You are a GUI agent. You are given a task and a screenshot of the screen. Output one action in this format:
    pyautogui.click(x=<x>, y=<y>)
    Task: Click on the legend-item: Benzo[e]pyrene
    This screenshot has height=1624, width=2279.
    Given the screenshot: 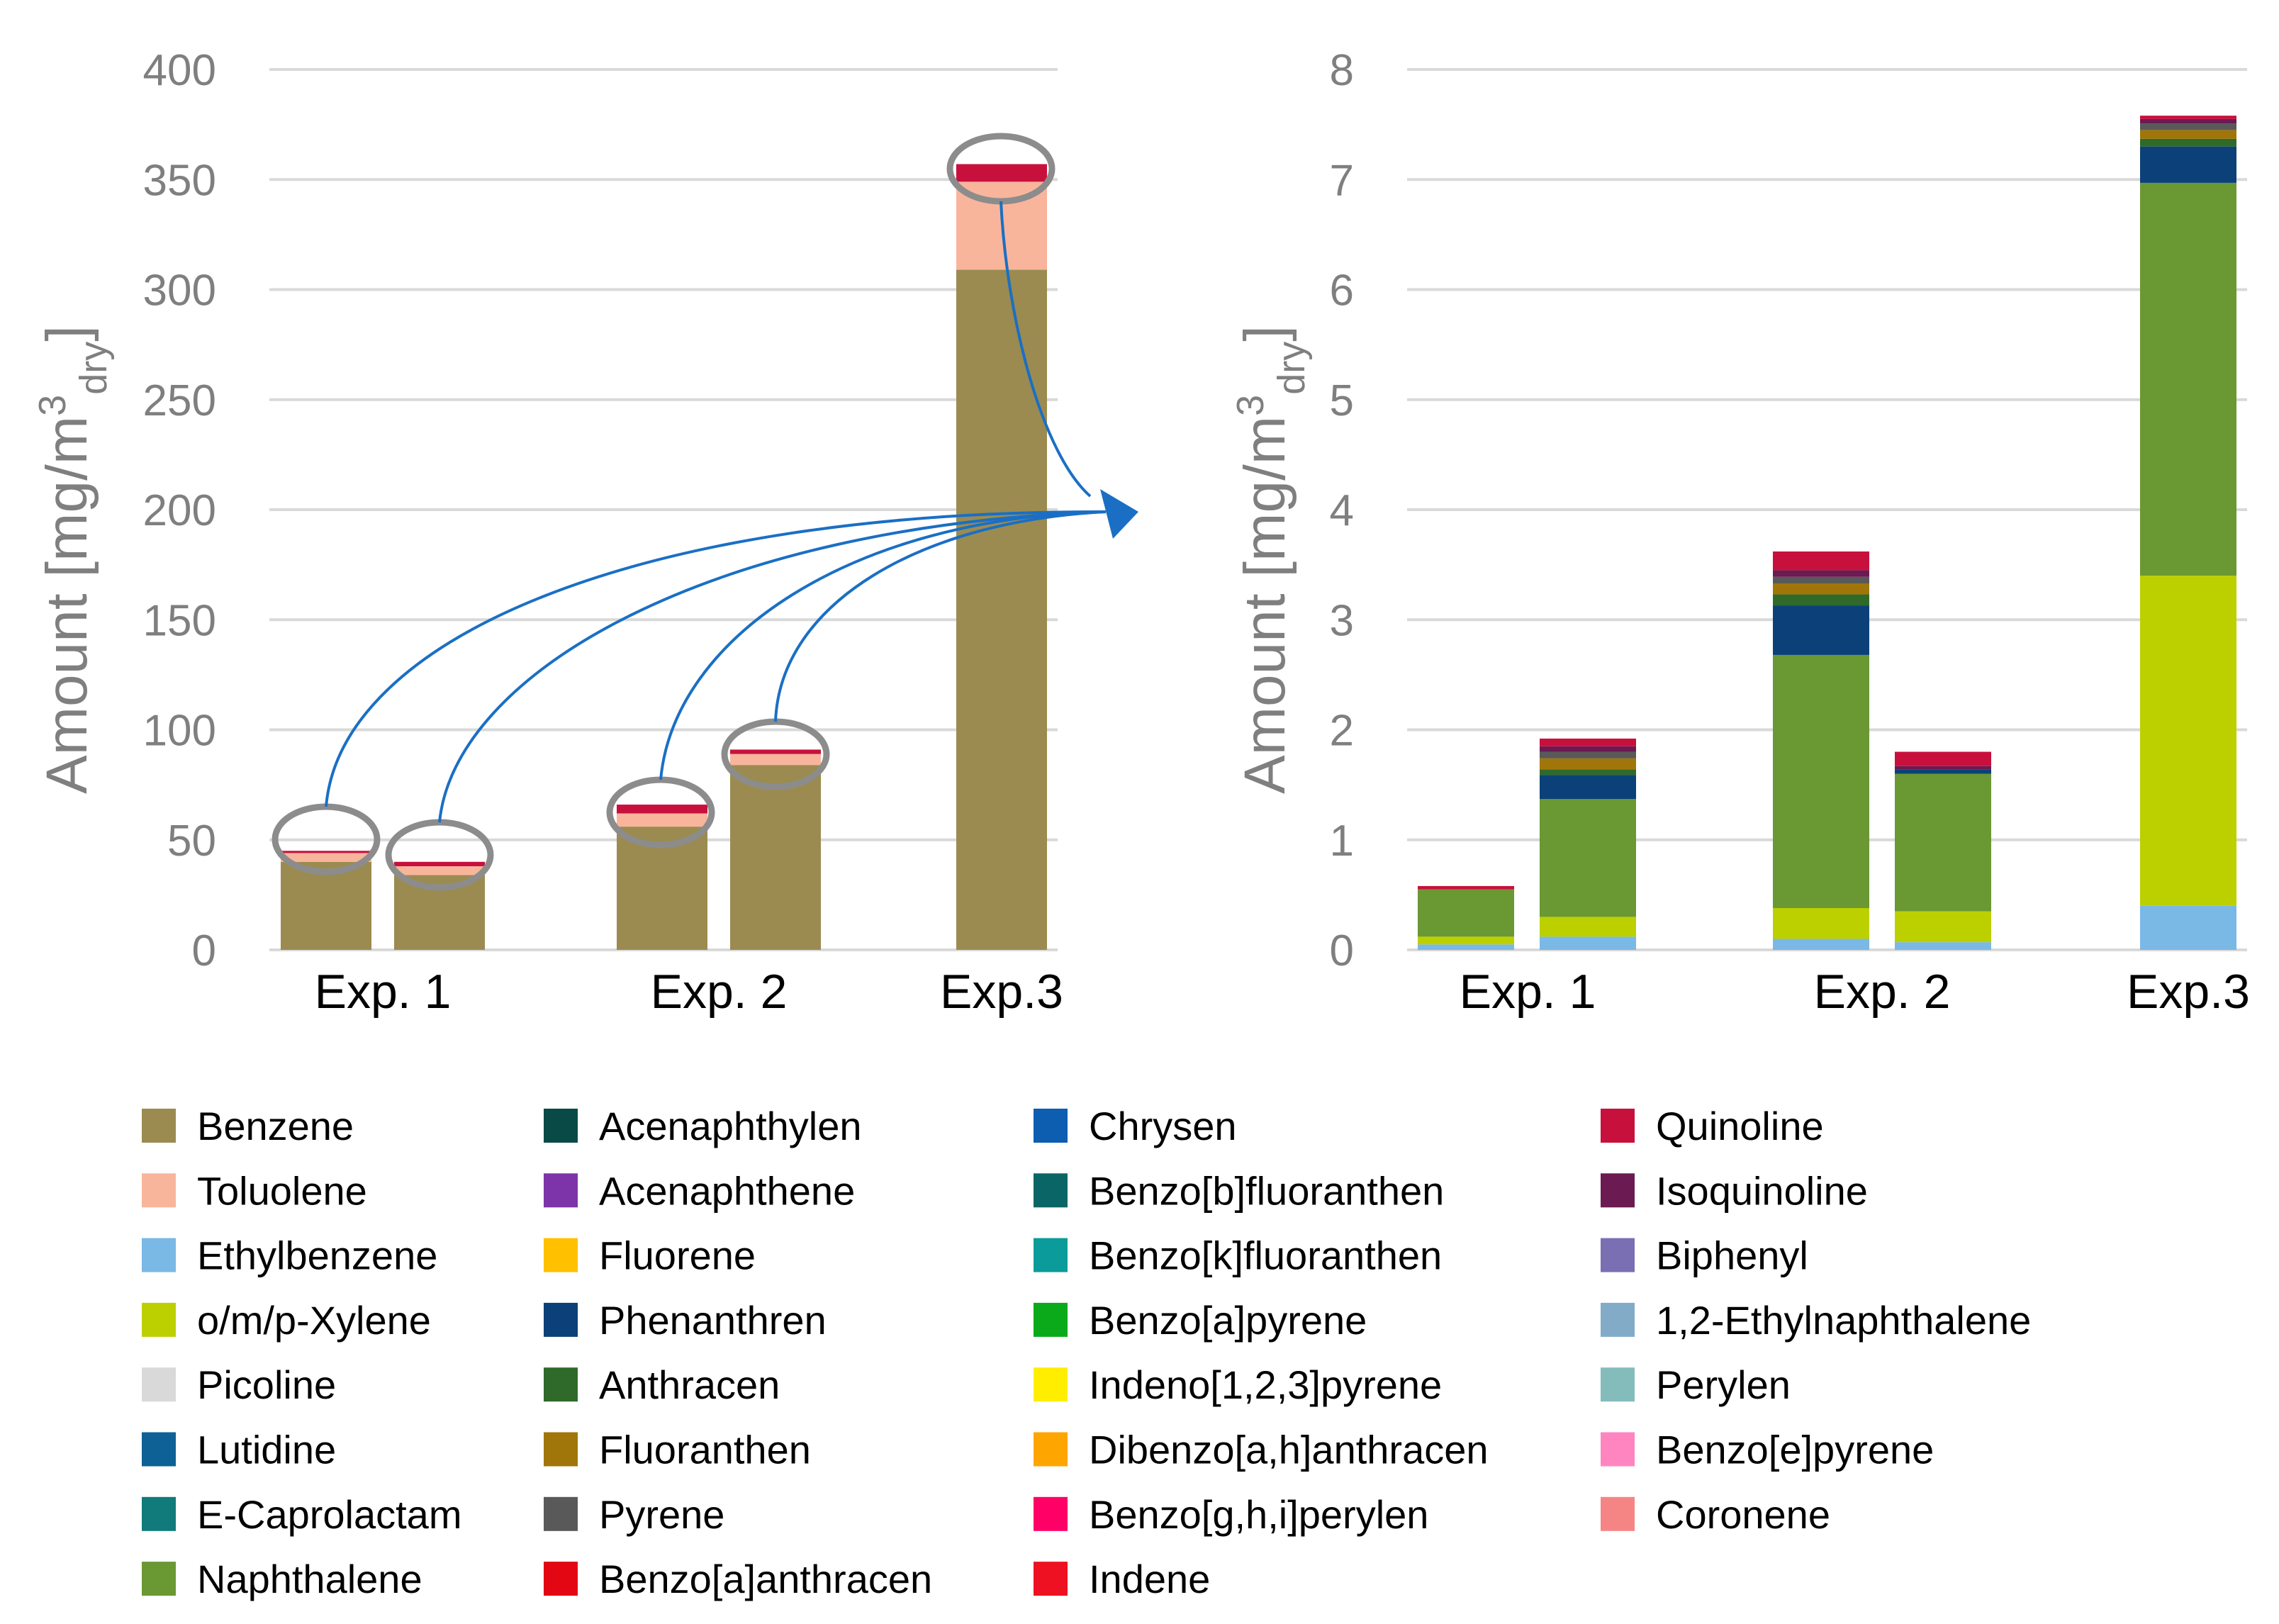 What is the action you would take?
    pyautogui.click(x=1767, y=1450)
    